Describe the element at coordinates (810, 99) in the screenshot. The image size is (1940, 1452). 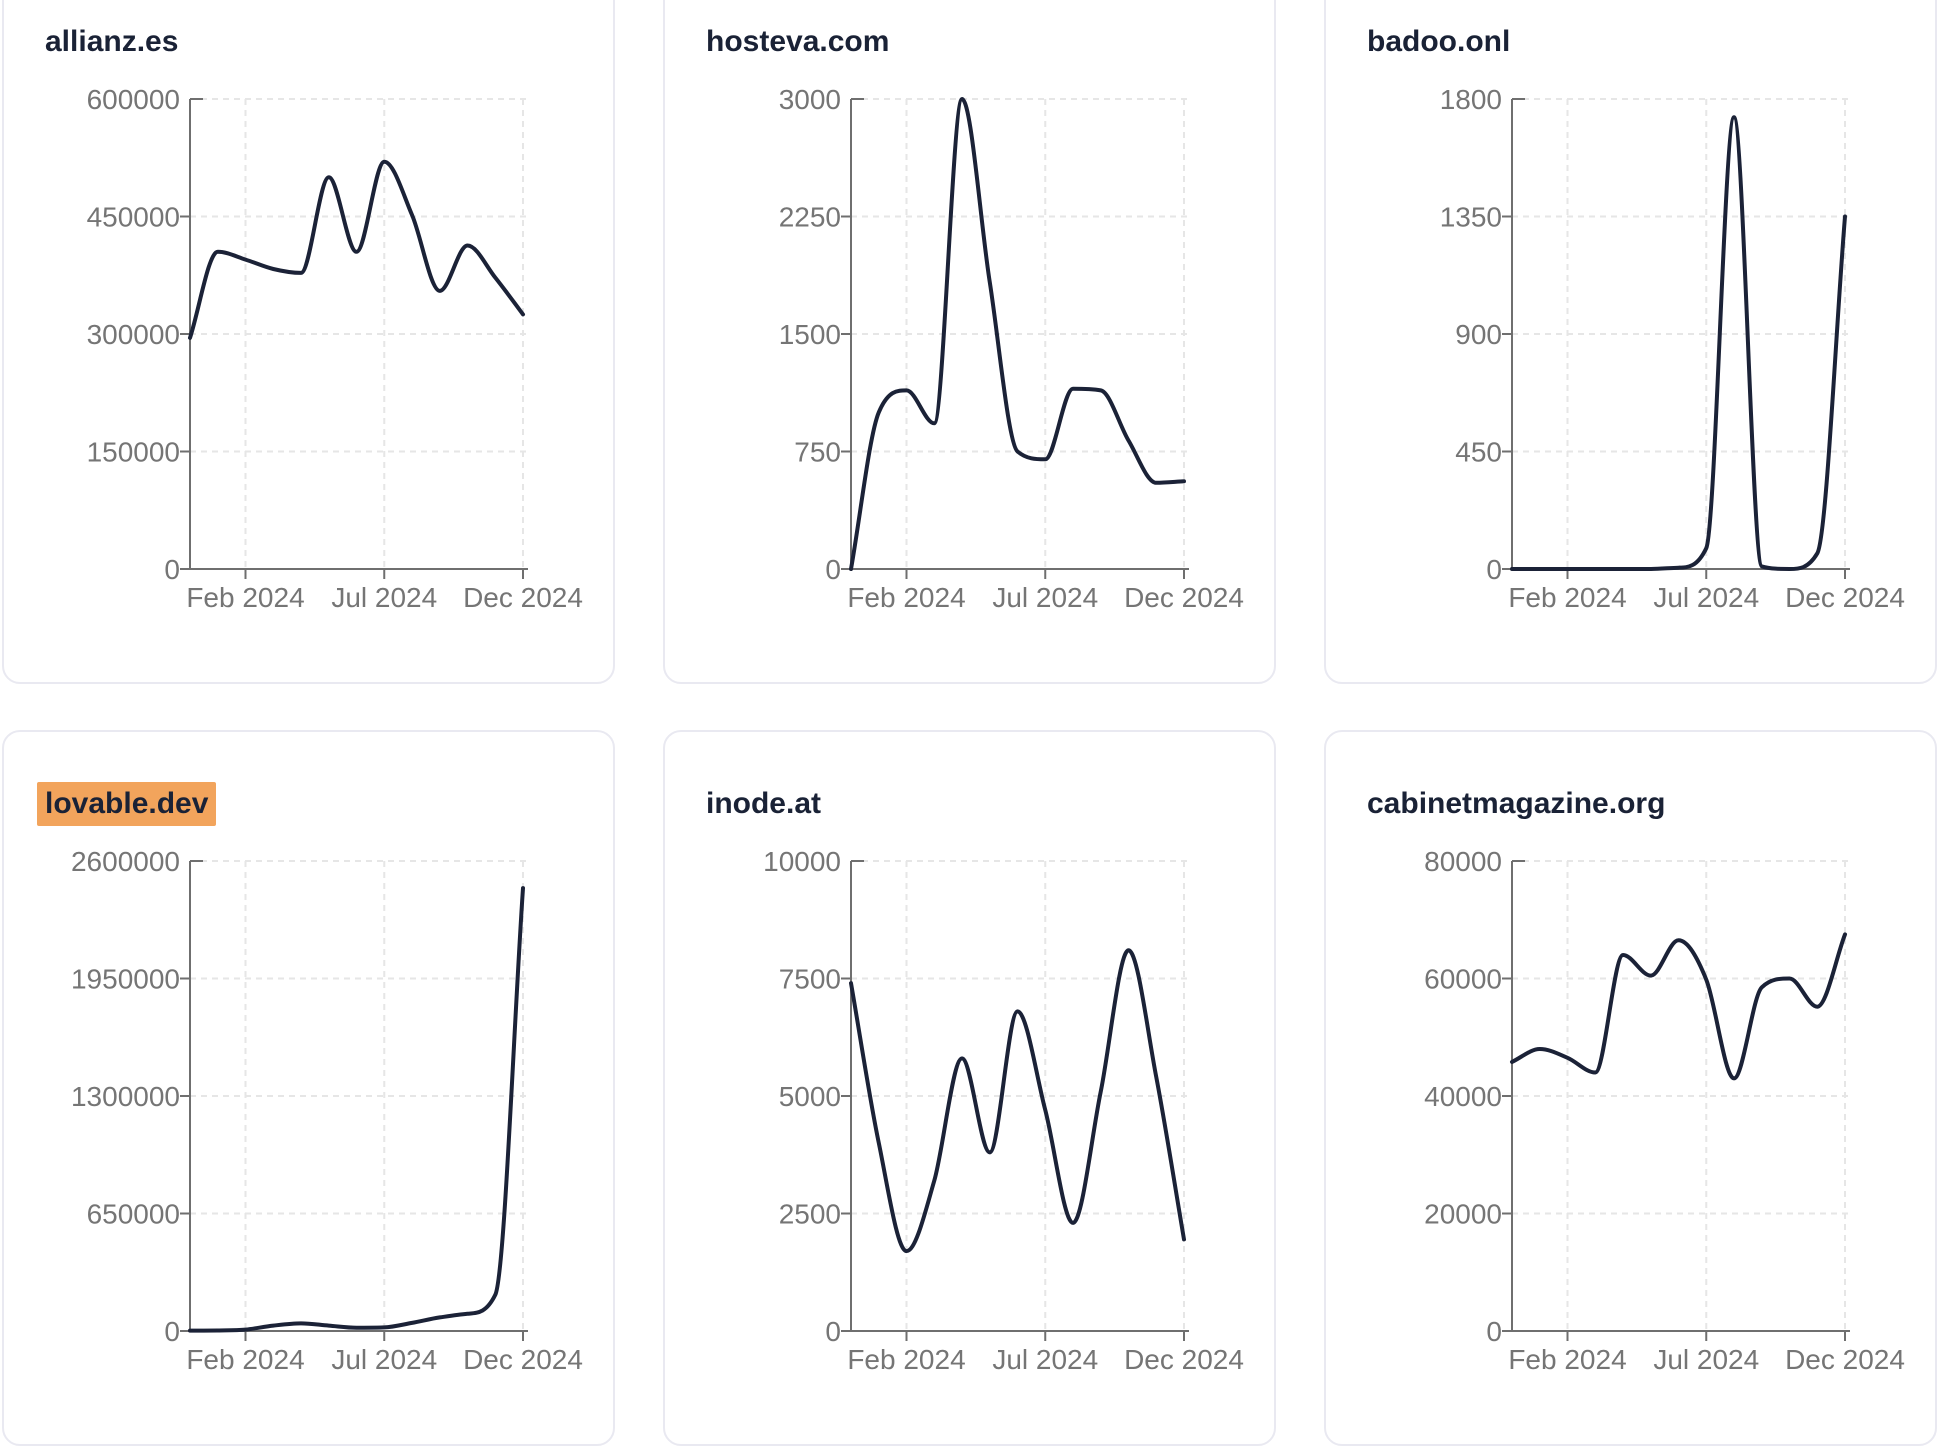
I see `y-tick-label: 3000` at that location.